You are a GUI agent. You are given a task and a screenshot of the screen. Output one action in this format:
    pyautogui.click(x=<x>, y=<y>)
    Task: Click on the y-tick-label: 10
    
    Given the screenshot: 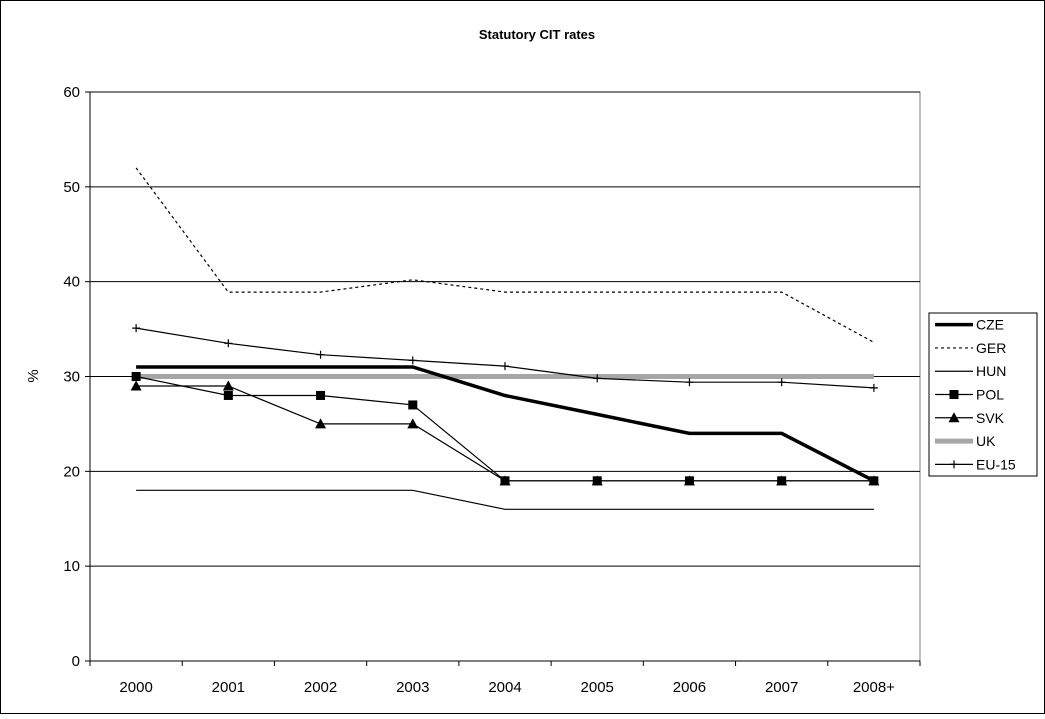 What is the action you would take?
    pyautogui.click(x=71, y=566)
    